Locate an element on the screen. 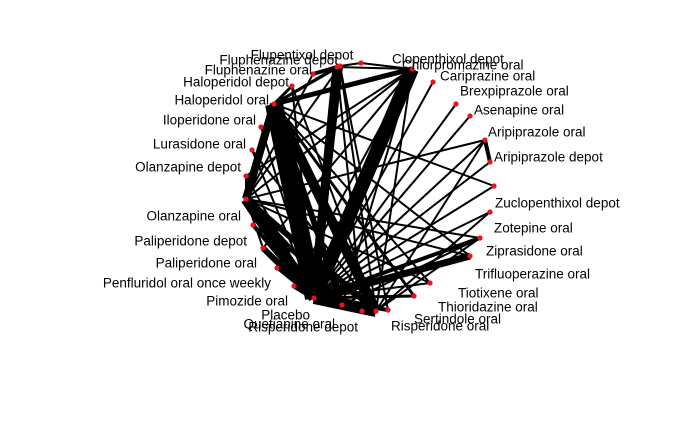 This screenshot has width=700, height=432. edge-placebo-zotepine-oral is located at coordinates (402, 255).